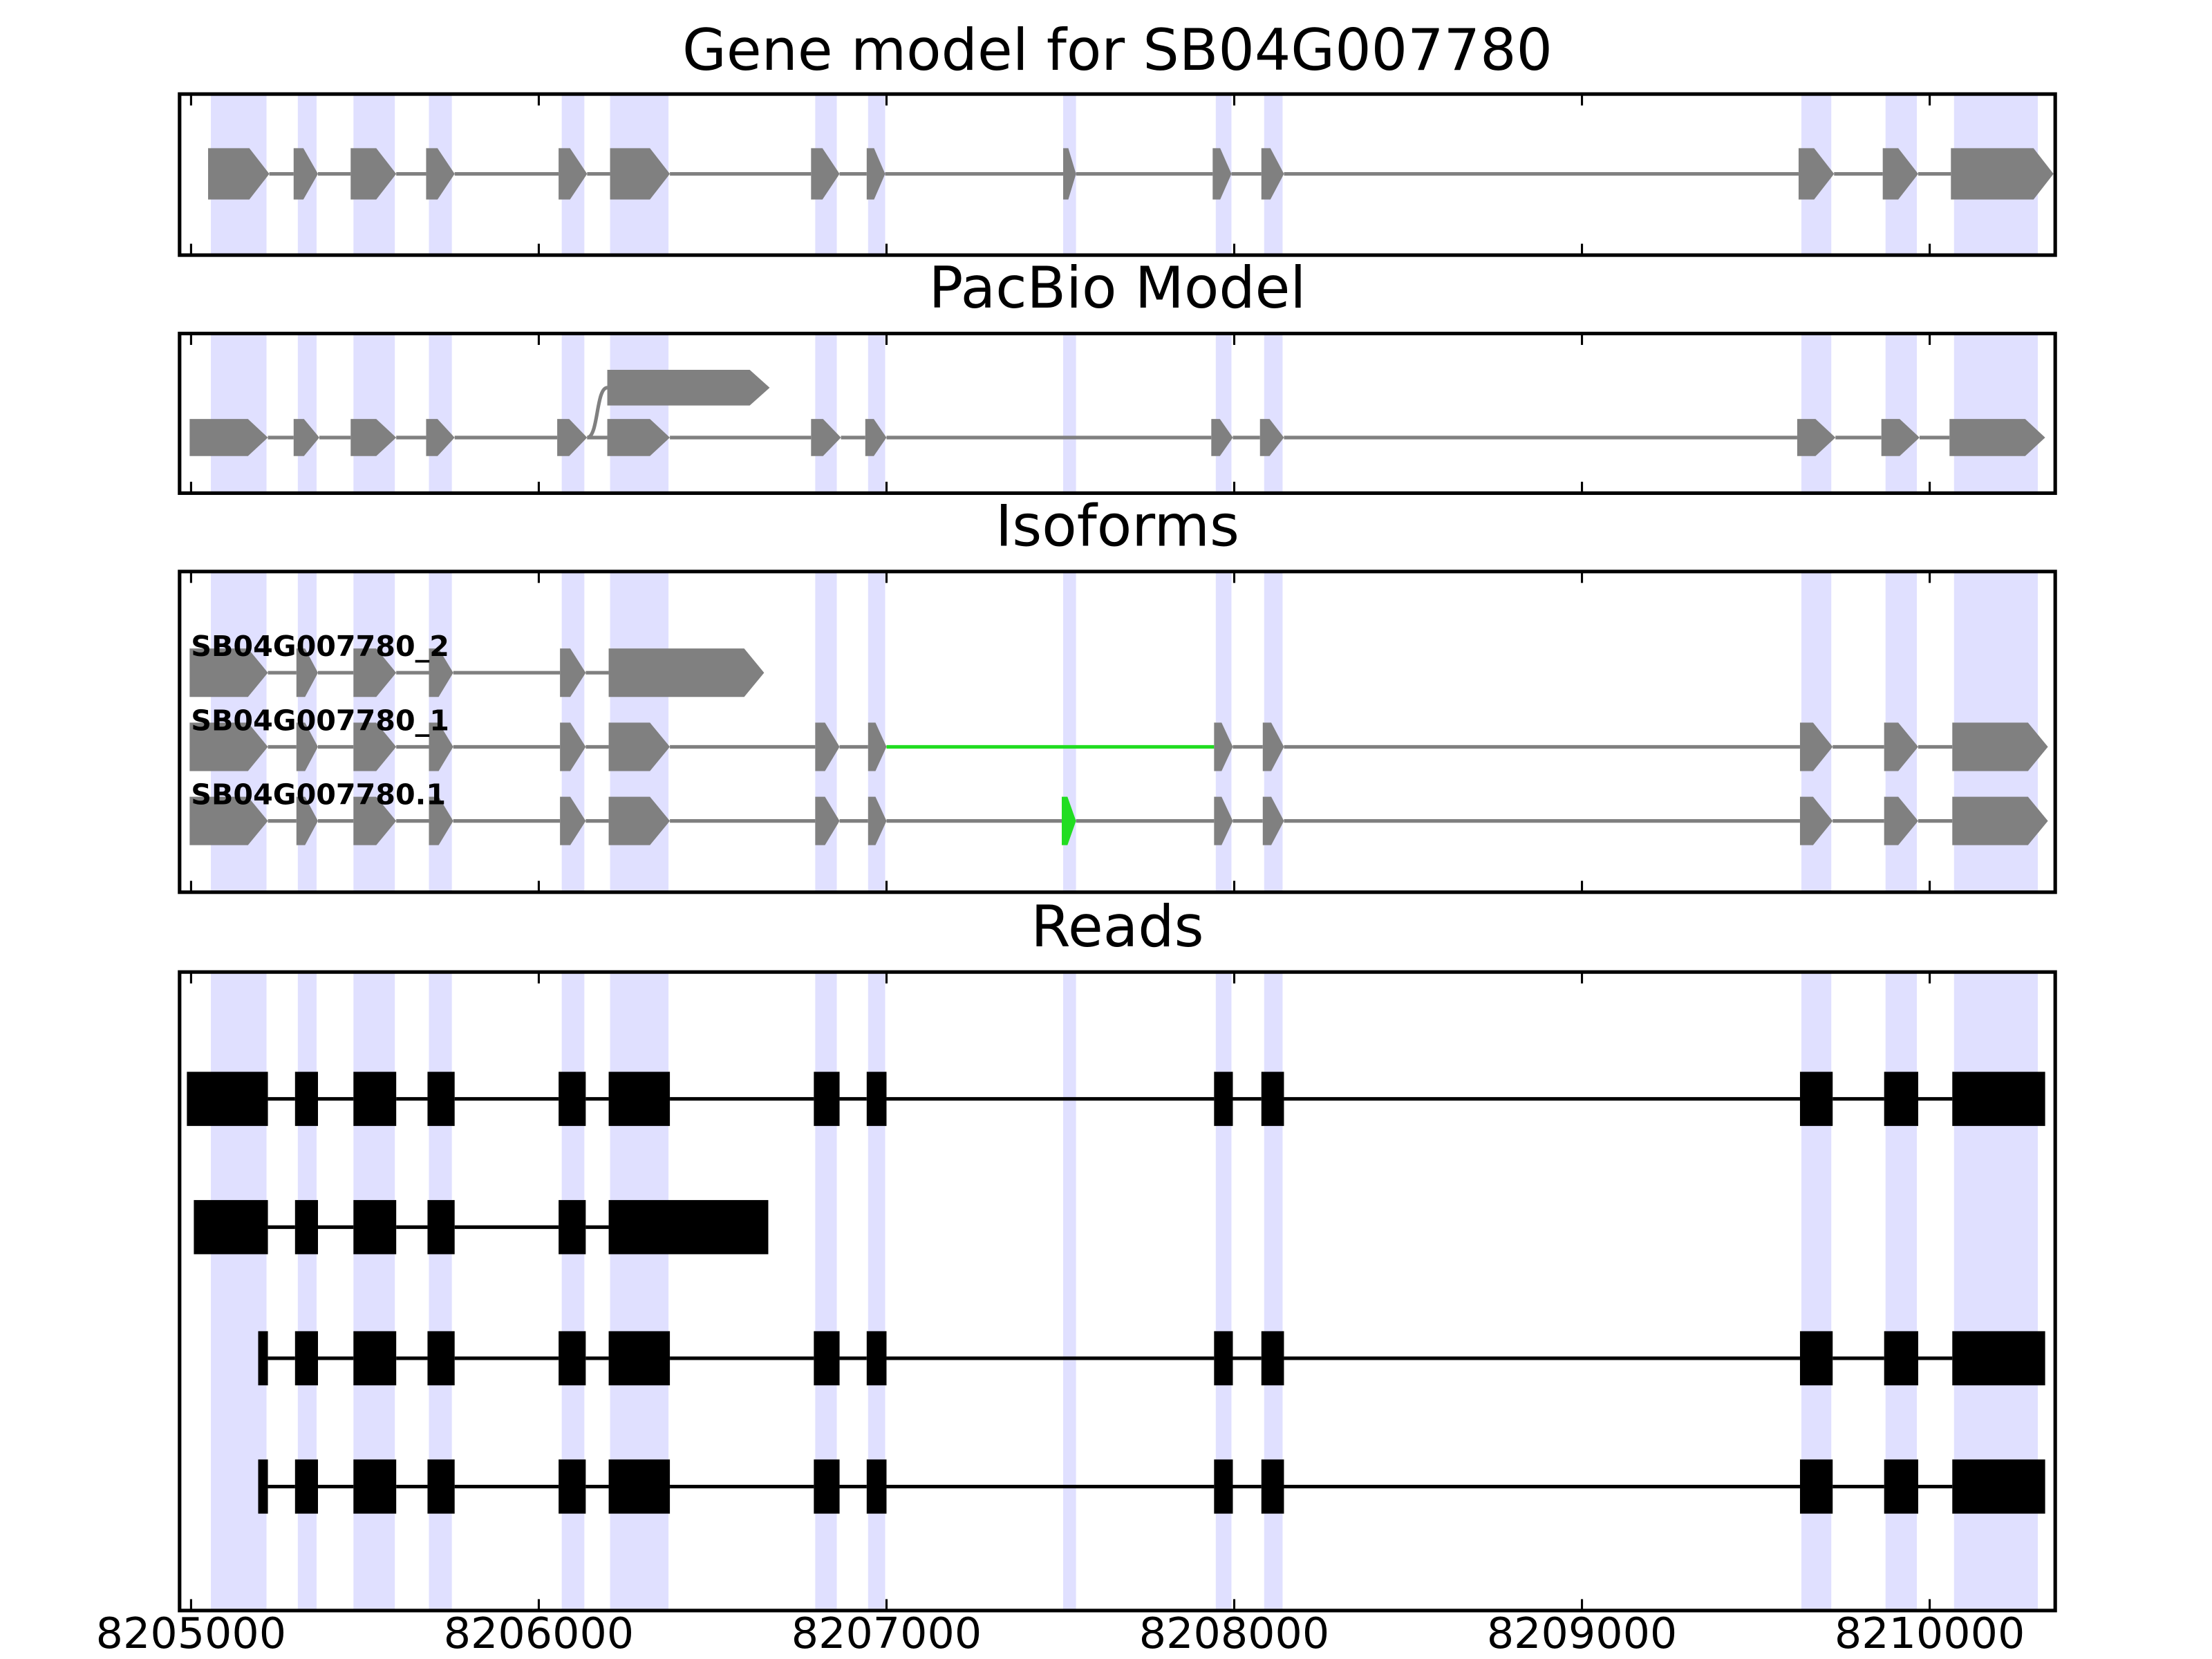 This screenshot has height=1659, width=2212. Describe the element at coordinates (1117, 927) in the screenshot. I see `panel-title: Reads` at that location.